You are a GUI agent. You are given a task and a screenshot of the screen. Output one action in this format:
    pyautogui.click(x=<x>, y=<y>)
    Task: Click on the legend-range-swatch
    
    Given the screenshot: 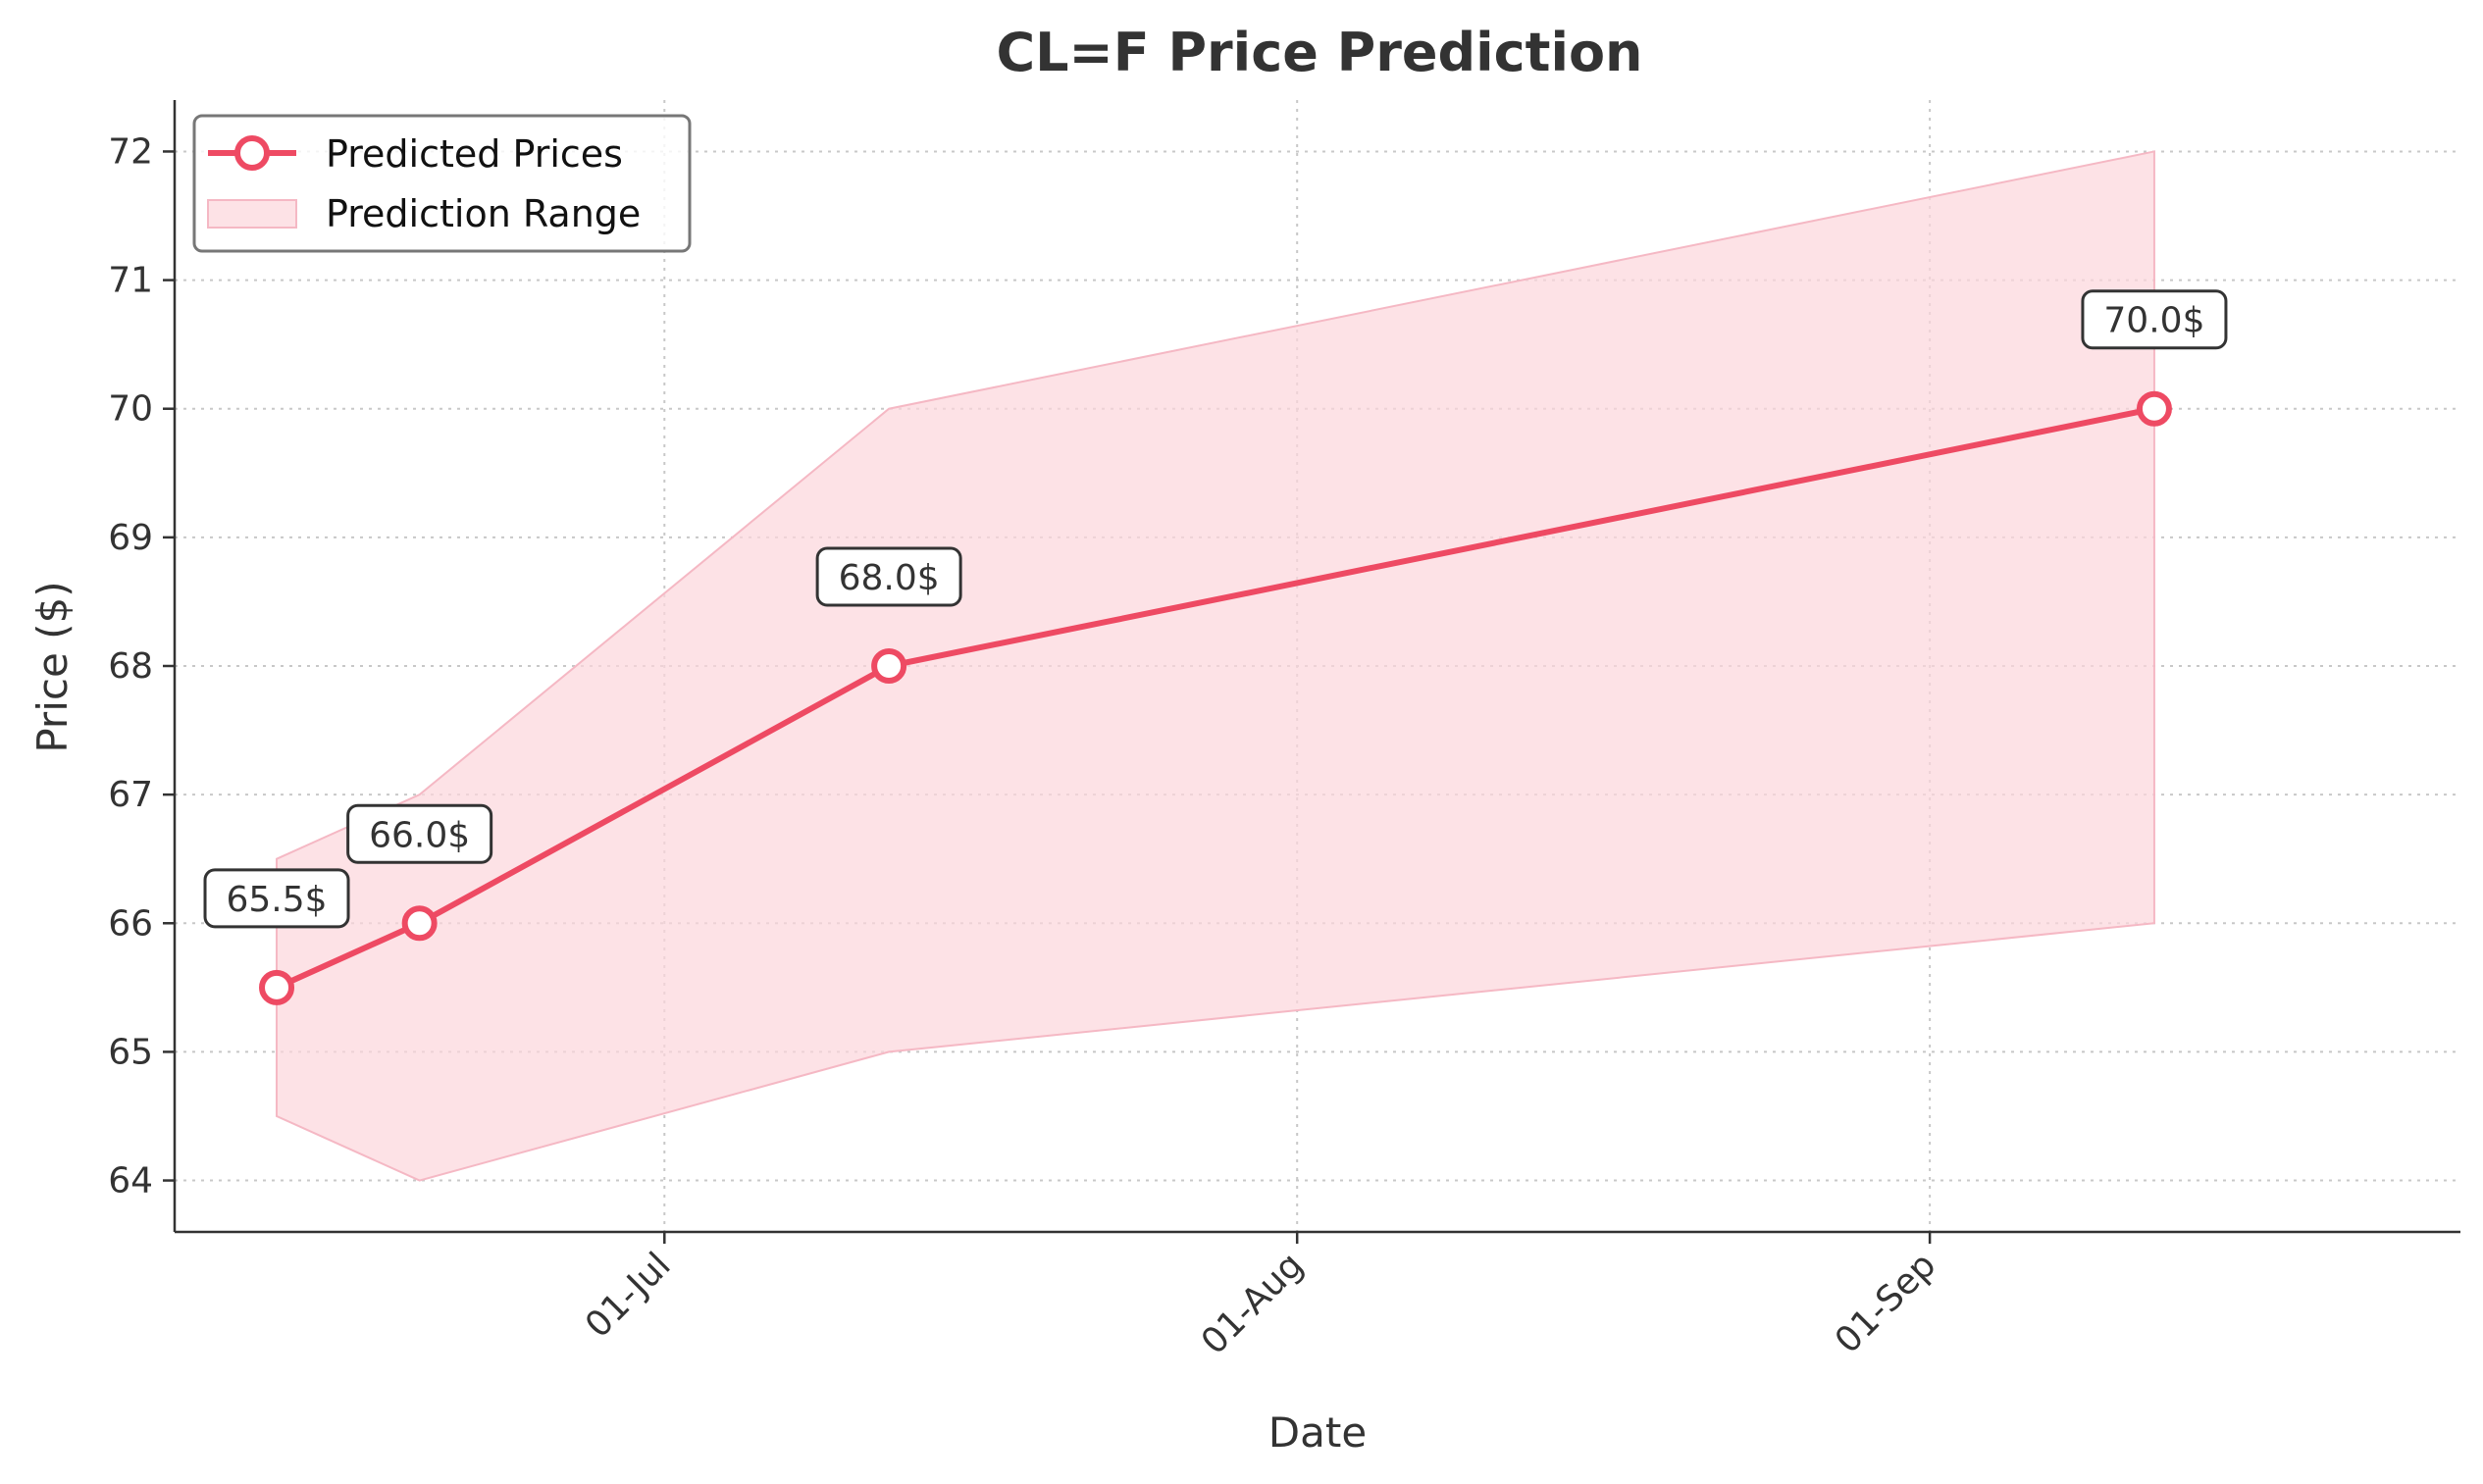 What is the action you would take?
    pyautogui.click(x=252, y=214)
    